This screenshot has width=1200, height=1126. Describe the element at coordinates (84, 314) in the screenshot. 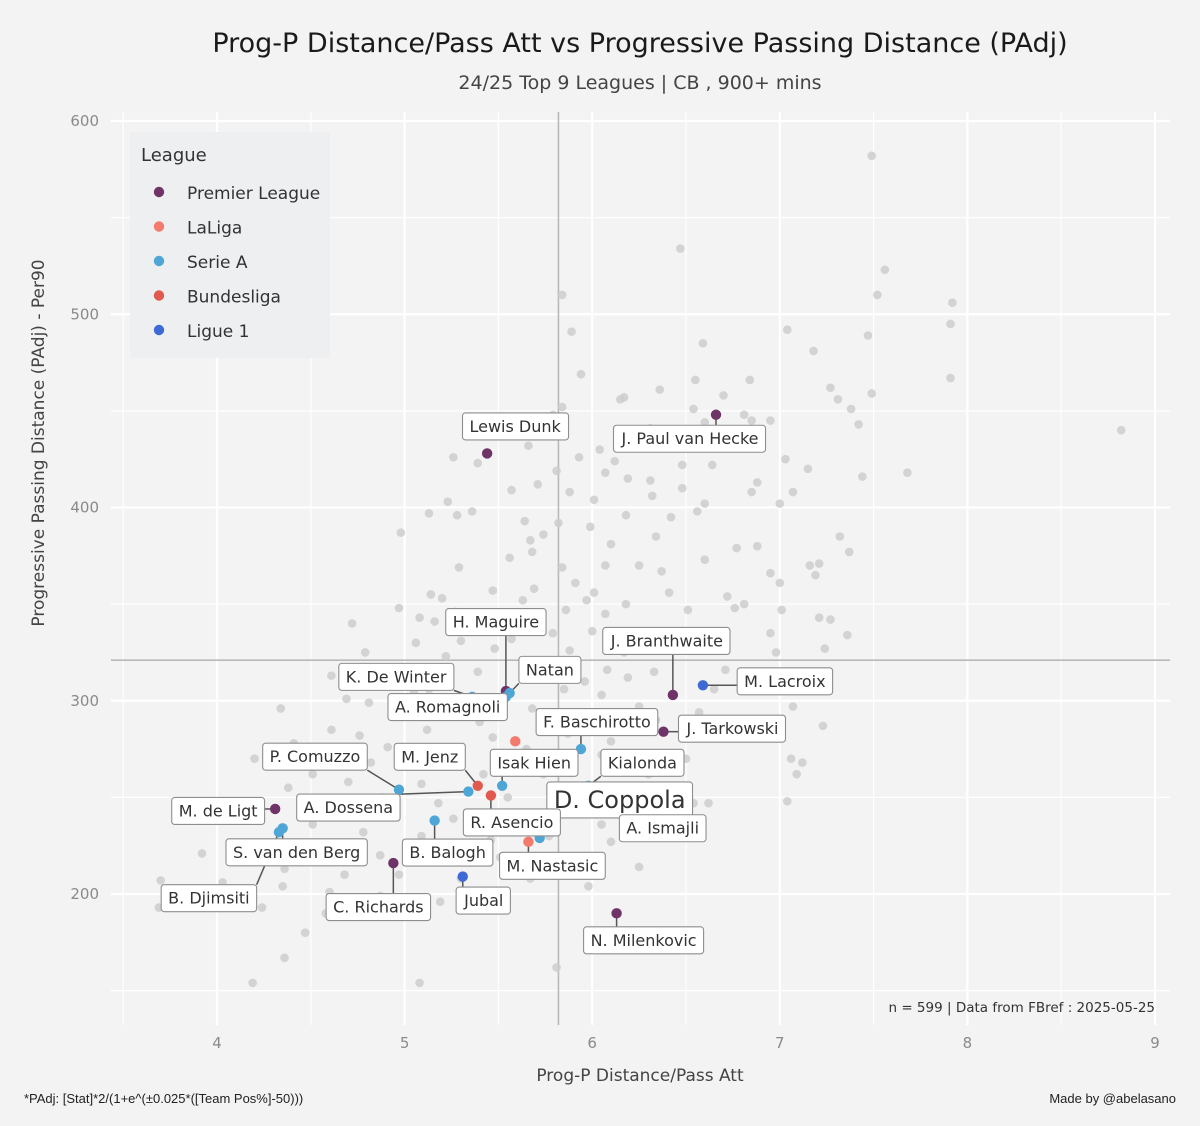

I see `y-tick-label: 500` at that location.